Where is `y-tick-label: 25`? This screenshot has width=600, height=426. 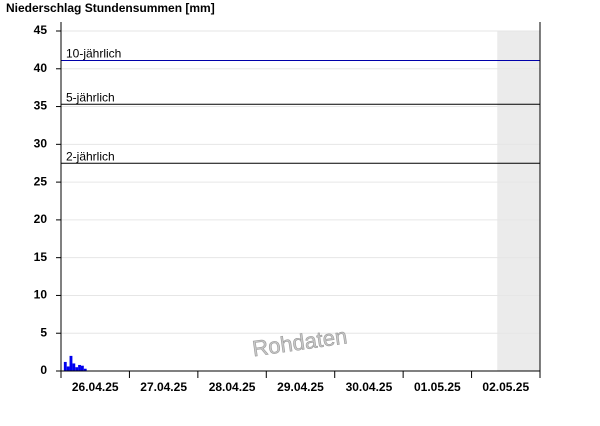
y-tick-label: 25 is located at coordinates (41, 181).